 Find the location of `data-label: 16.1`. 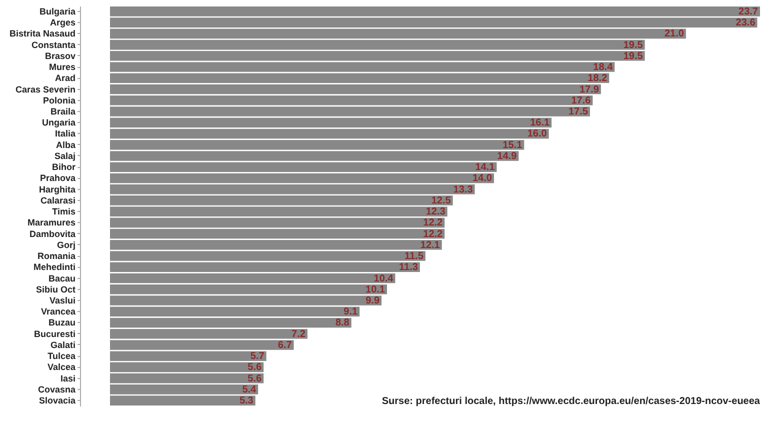

data-label: 16.1 is located at coordinates (540, 123).